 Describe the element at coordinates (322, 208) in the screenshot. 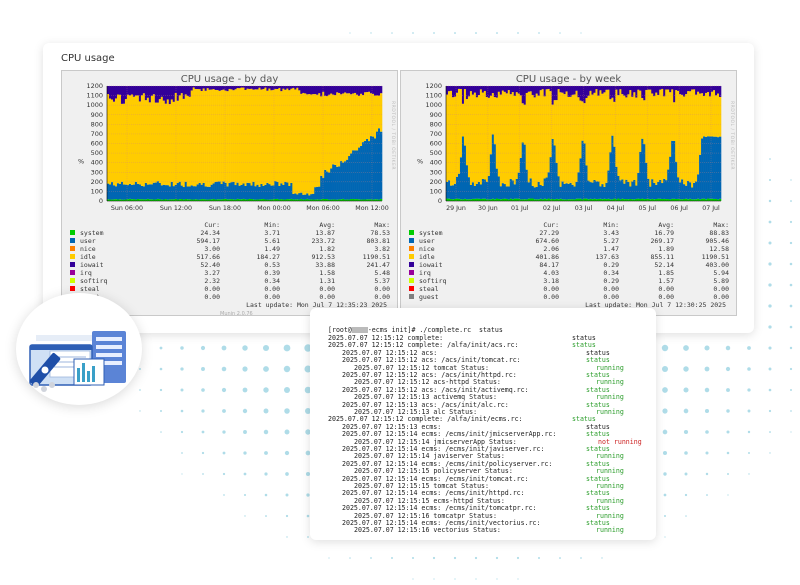

I see `x-tick-label: Mon 06:00` at that location.